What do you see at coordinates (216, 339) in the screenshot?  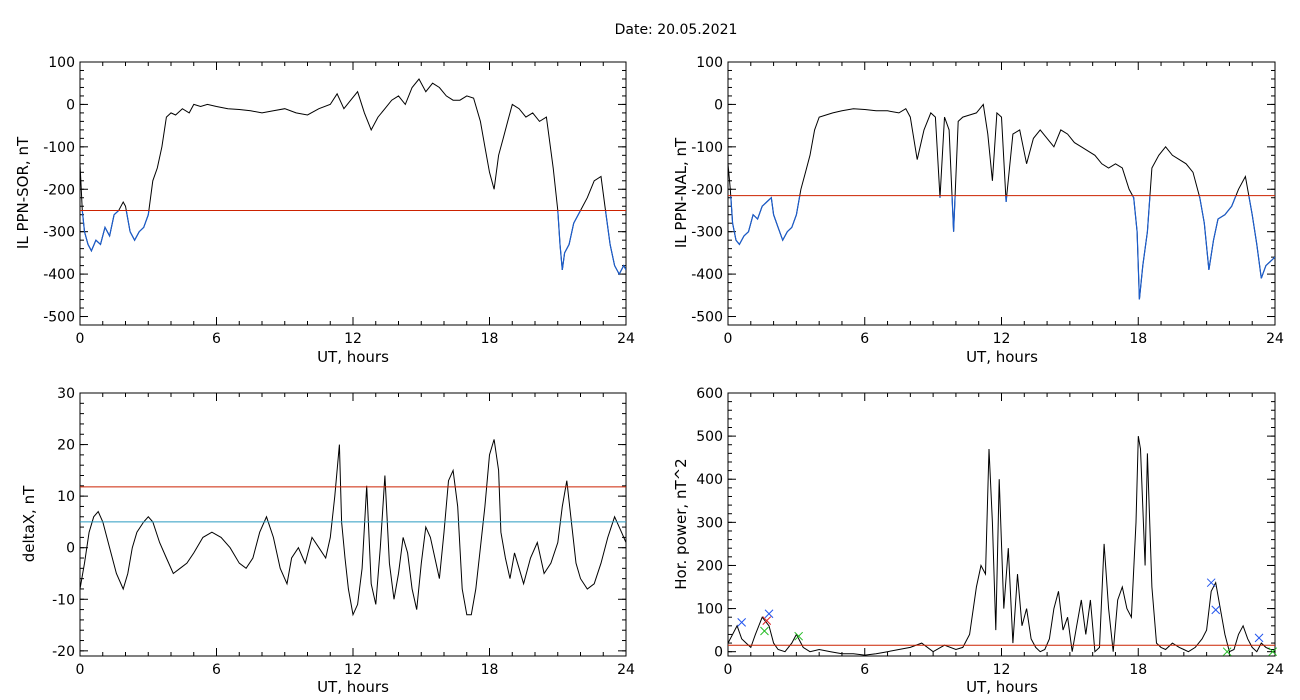 I see `sor-xtick-label: 6` at bounding box center [216, 339].